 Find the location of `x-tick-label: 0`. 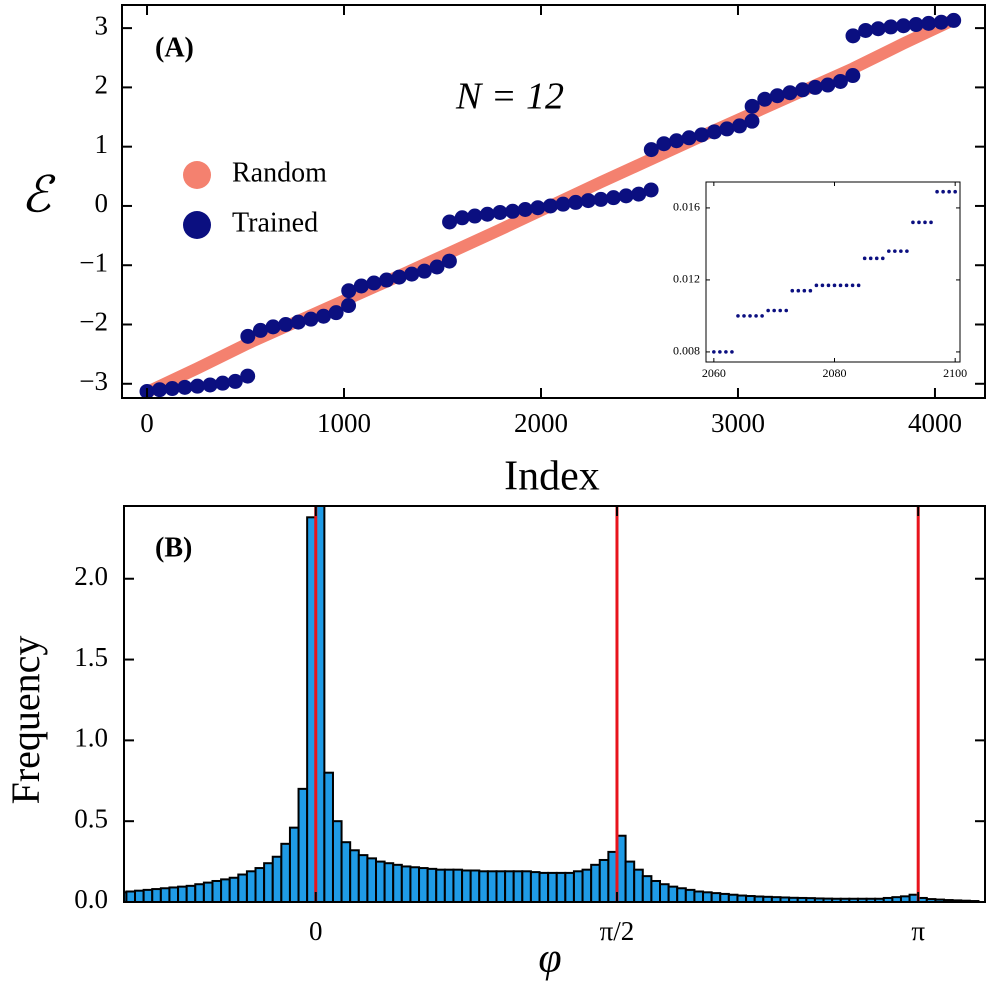

x-tick-label: 0 is located at coordinates (147, 423).